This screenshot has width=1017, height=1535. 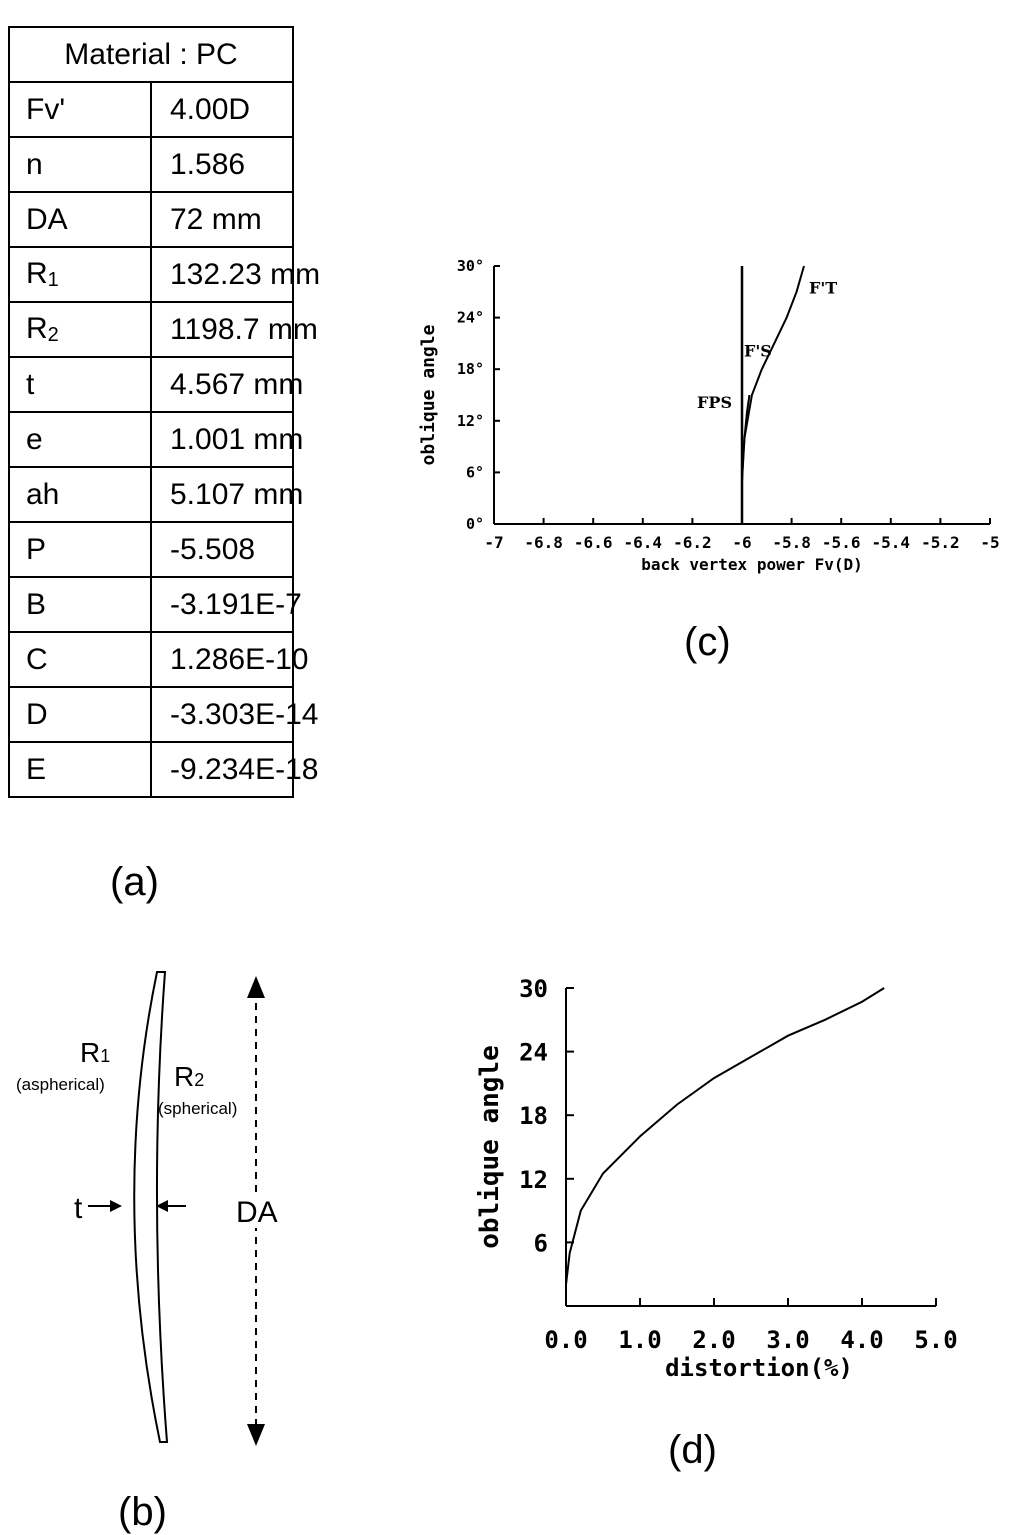 I want to click on x-axis-label: back vertex power Fv(D), so click(x=752, y=564).